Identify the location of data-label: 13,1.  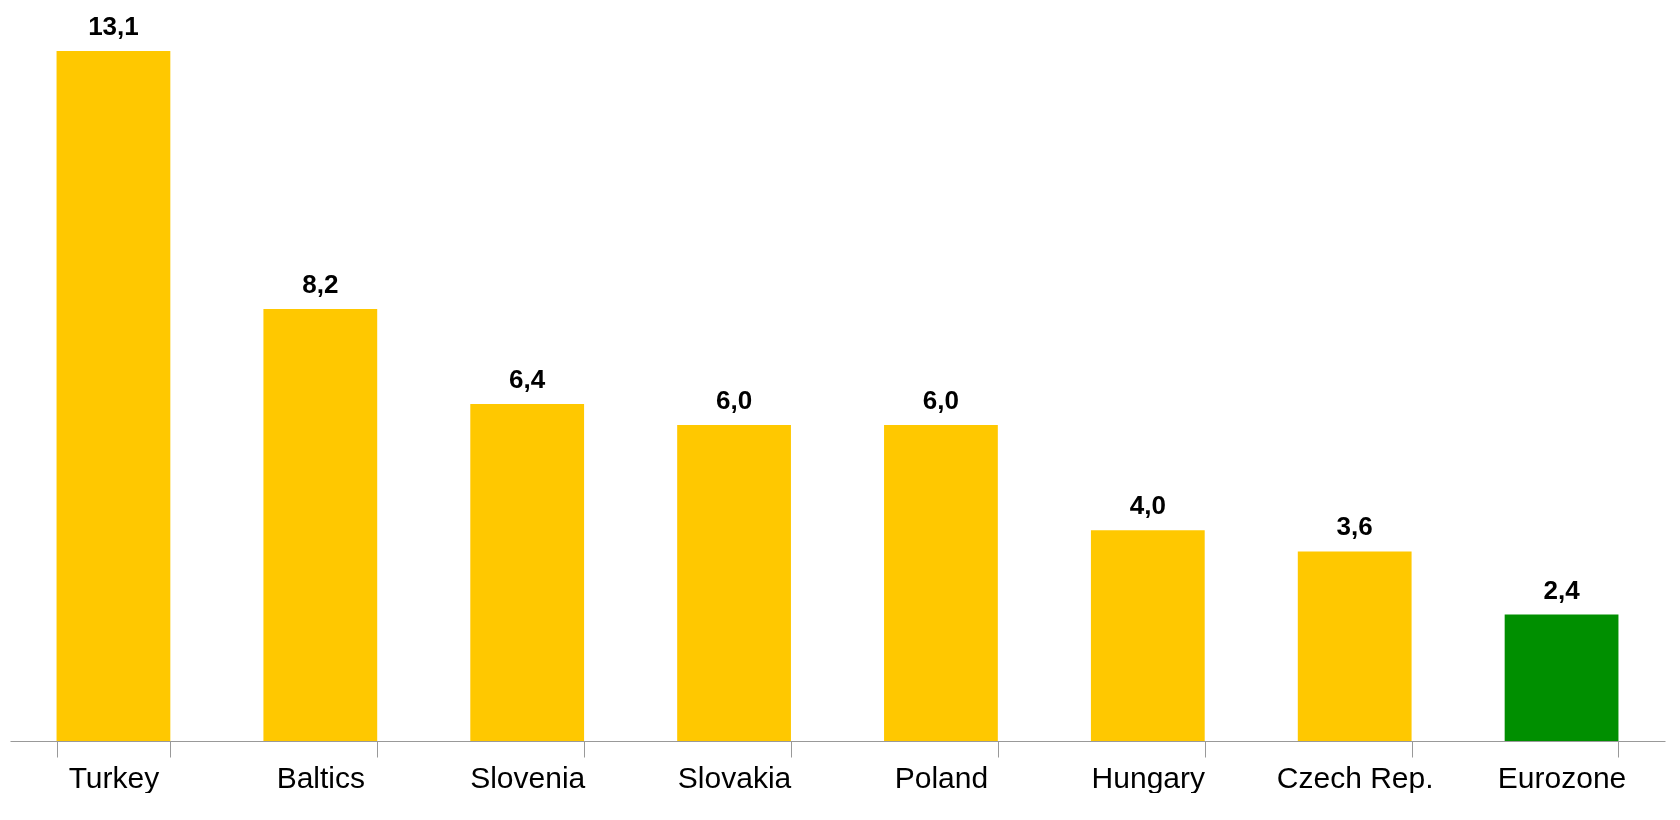
(113, 26).